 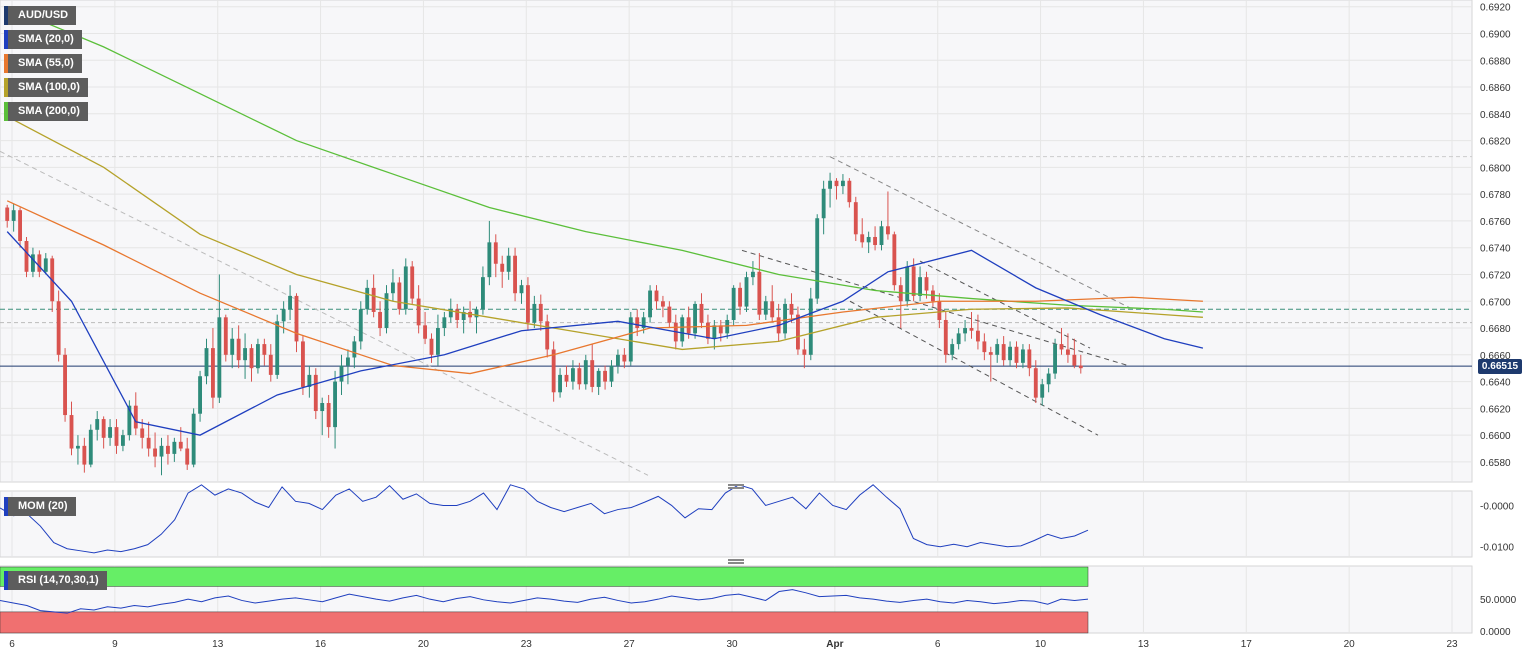 I want to click on rsi-oversold-zone, so click(x=544, y=622).